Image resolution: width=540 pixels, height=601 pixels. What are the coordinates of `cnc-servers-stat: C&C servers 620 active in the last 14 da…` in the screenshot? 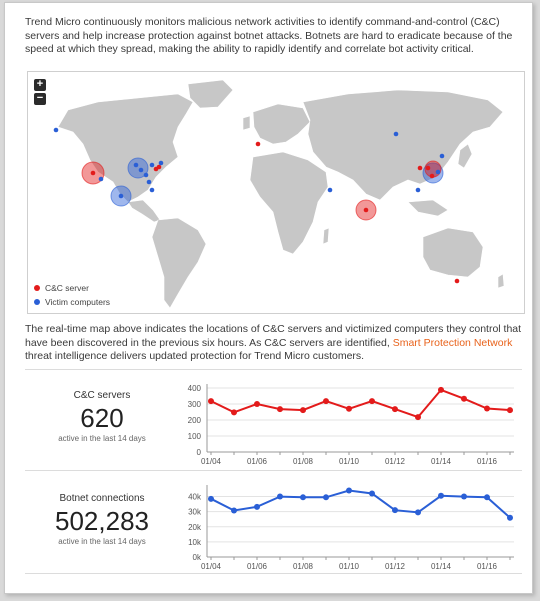 It's located at (102, 416).